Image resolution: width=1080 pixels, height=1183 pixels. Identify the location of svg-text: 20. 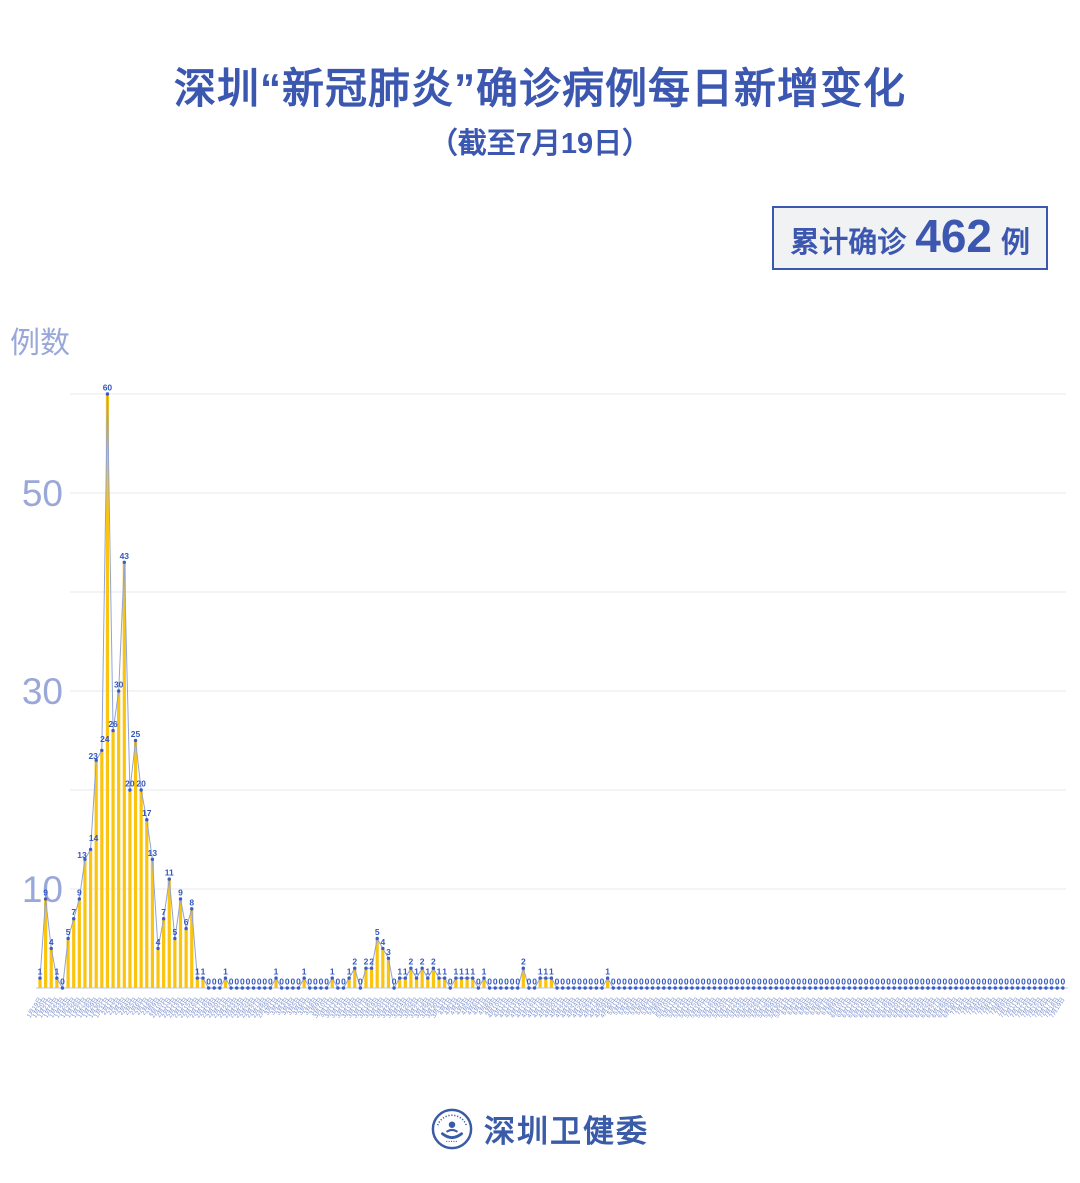
(141, 784).